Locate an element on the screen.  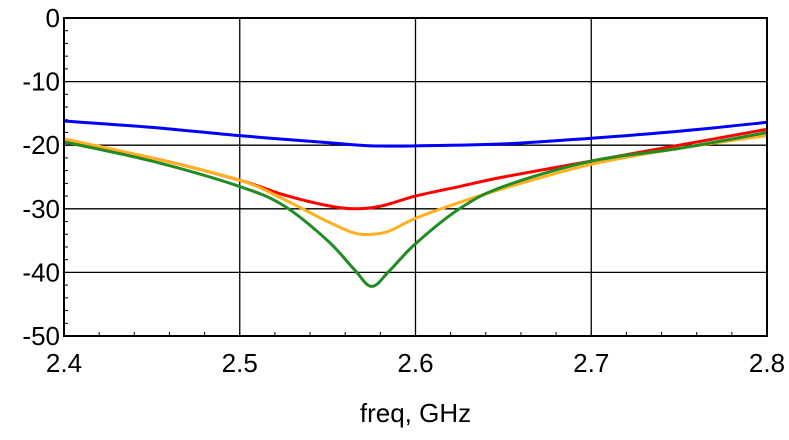
y-tick-label: -40 is located at coordinates (41, 272).